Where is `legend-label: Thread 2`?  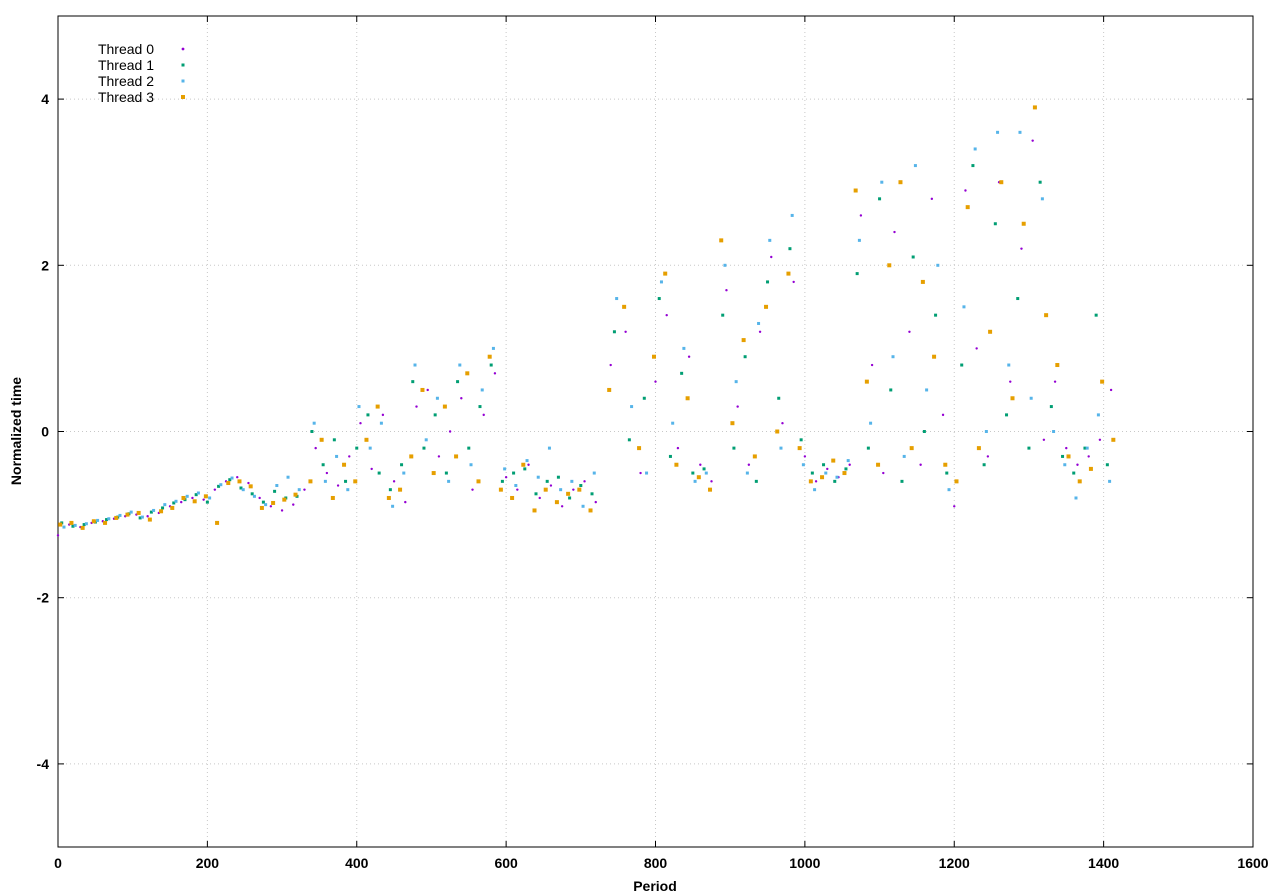
legend-label: Thread 2 is located at coordinates (126, 81).